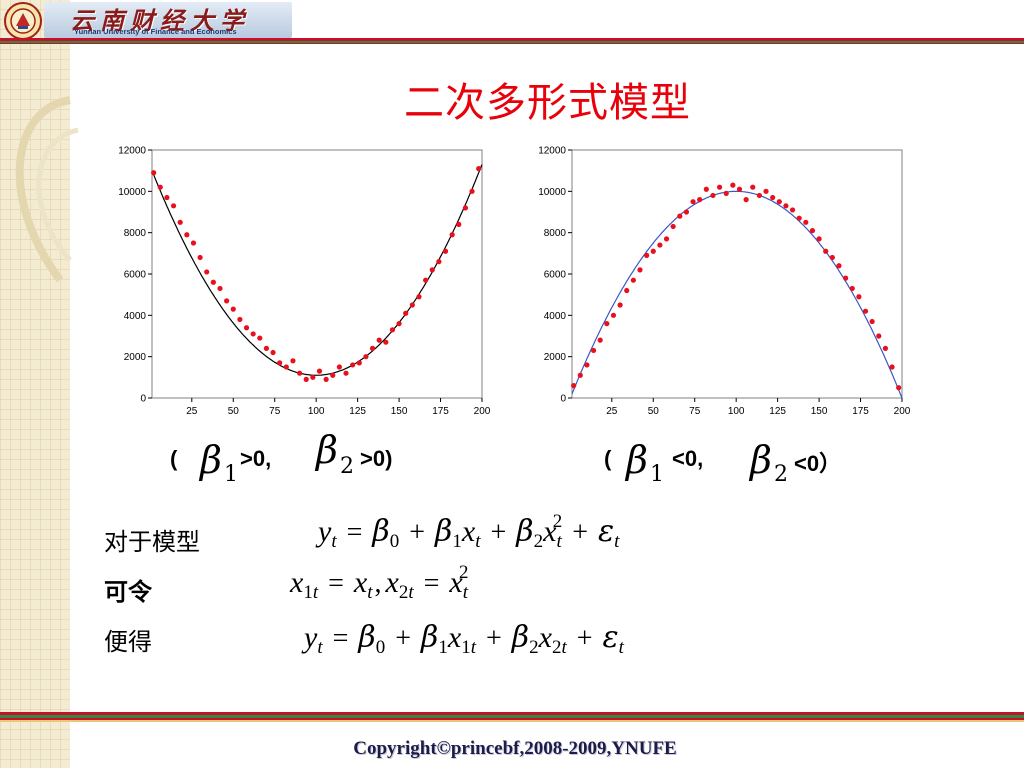 The height and width of the screenshot is (768, 1024). I want to click on condition-inequality: >0,, so click(256, 458).